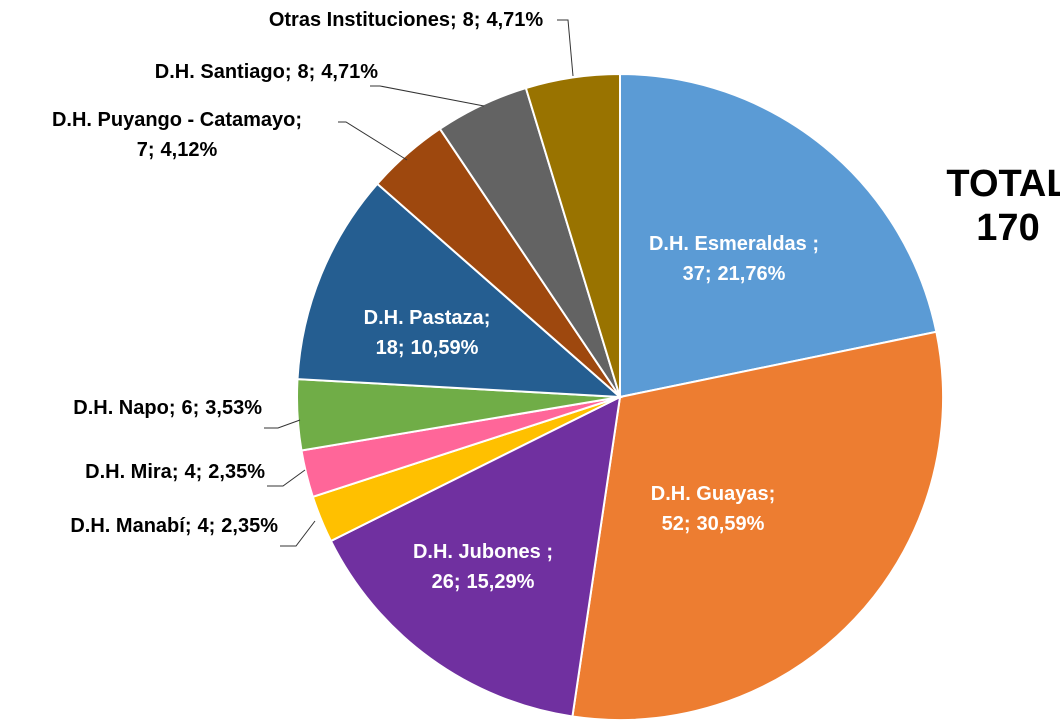  Describe the element at coordinates (731, 524) in the screenshot. I see `label-percentage: 30,59%` at that location.